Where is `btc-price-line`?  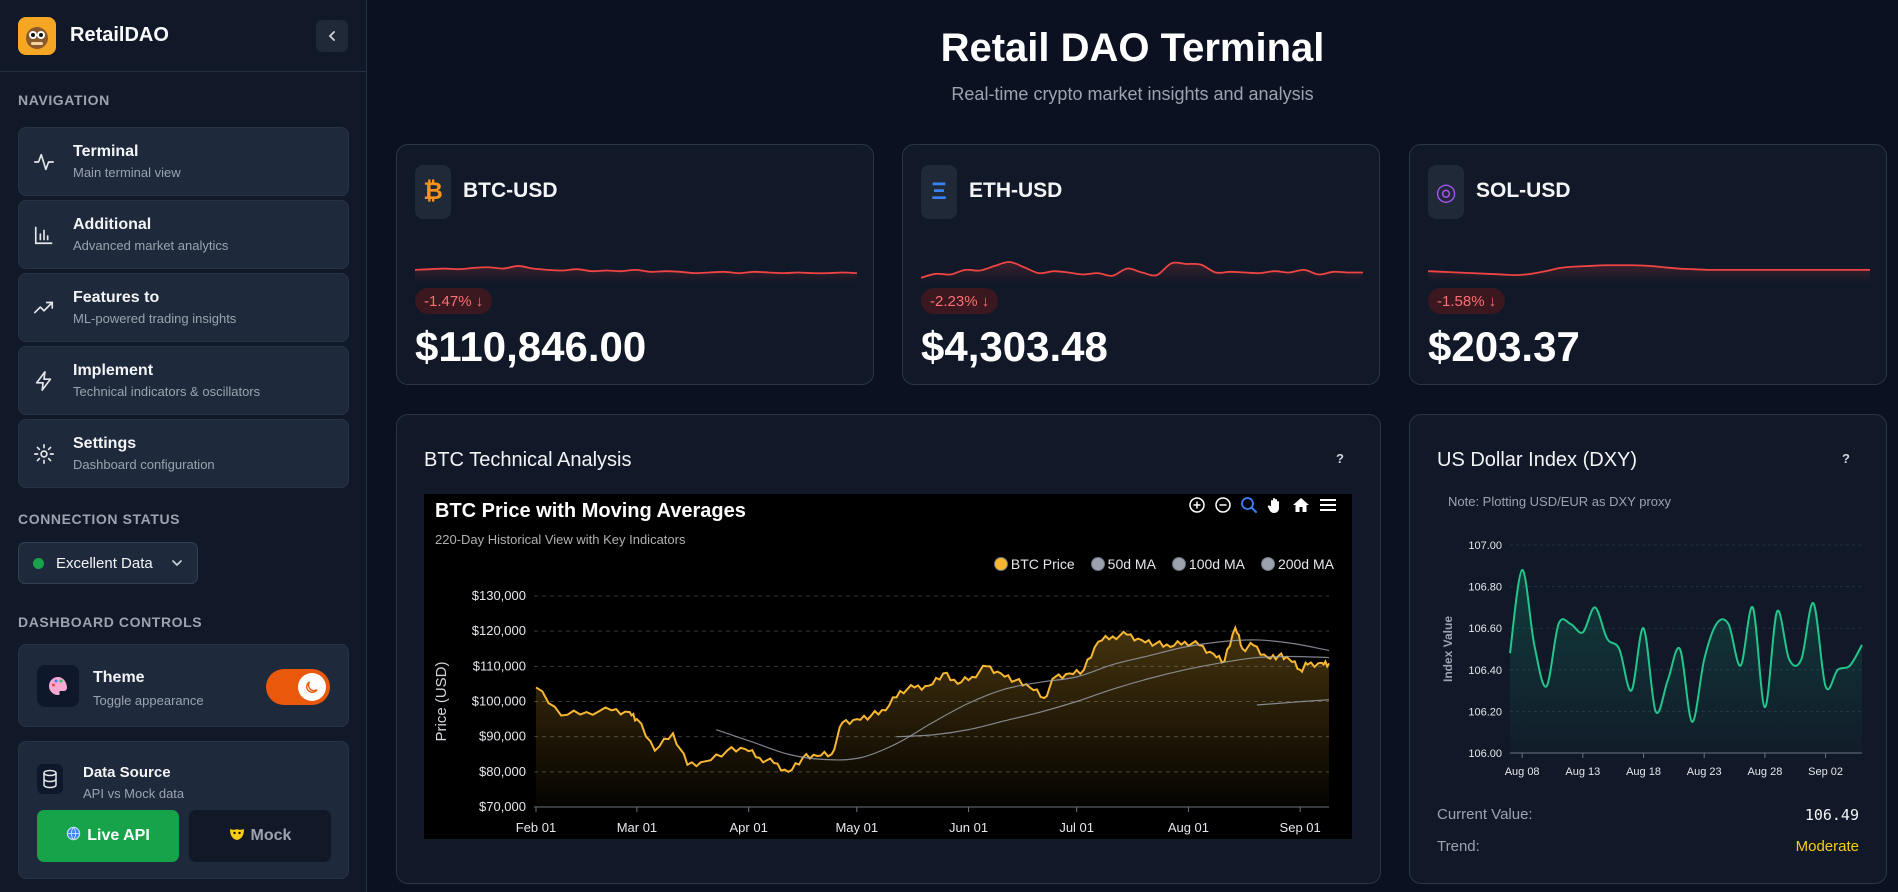
btc-price-line is located at coordinates (932, 698).